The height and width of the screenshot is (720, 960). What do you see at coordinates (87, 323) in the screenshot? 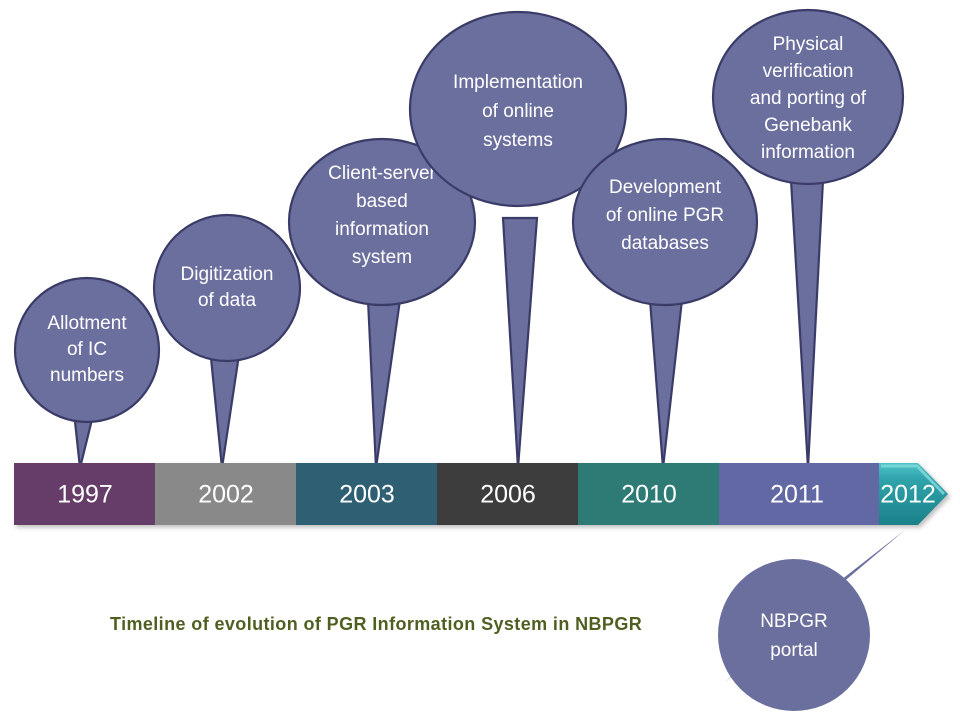
I see `callout-1997-line-1: Allotment` at bounding box center [87, 323].